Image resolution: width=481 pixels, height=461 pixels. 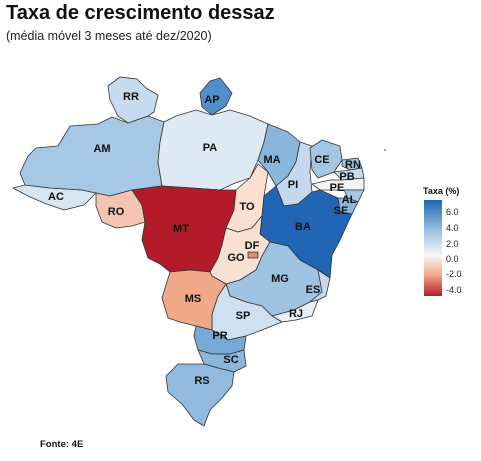 What do you see at coordinates (349, 200) in the screenshot?
I see `label-al: AL` at bounding box center [349, 200].